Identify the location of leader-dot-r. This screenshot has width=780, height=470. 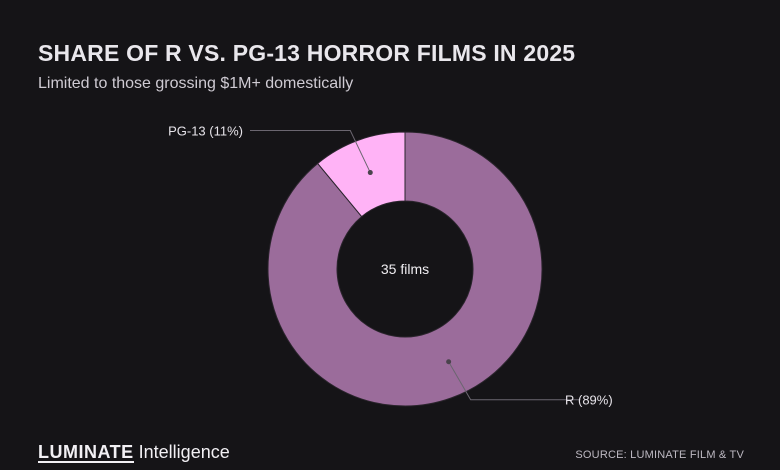
(449, 362).